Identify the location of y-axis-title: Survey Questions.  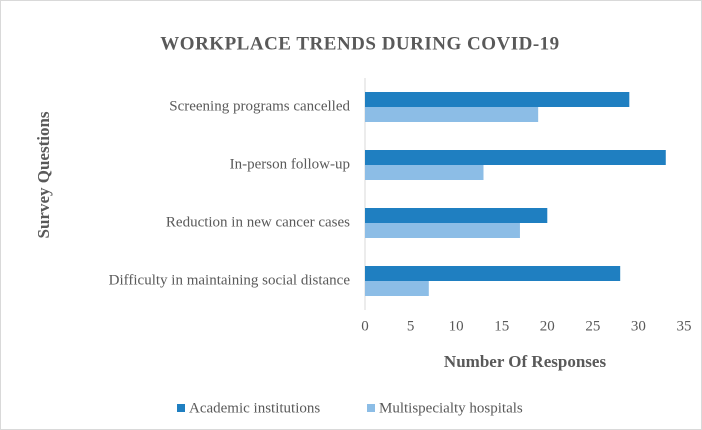
(43, 174).